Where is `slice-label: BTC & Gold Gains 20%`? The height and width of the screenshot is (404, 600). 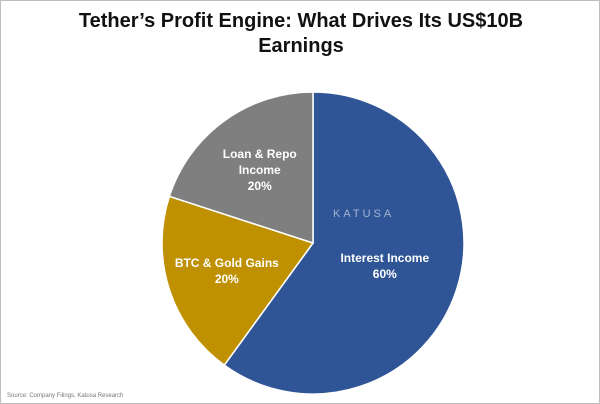
slice-label: BTC & Gold Gains 20% is located at coordinates (227, 271).